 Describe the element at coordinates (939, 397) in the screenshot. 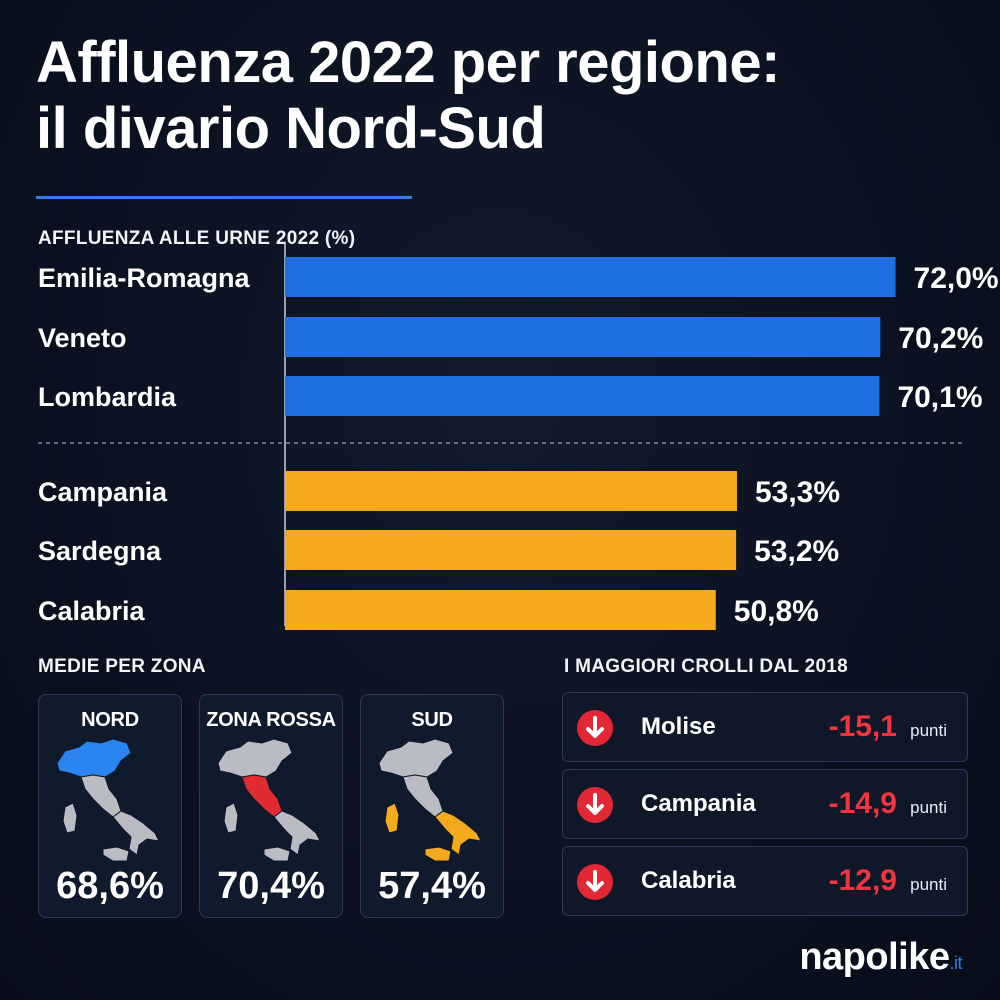

I see `value-label: 70,1%` at that location.